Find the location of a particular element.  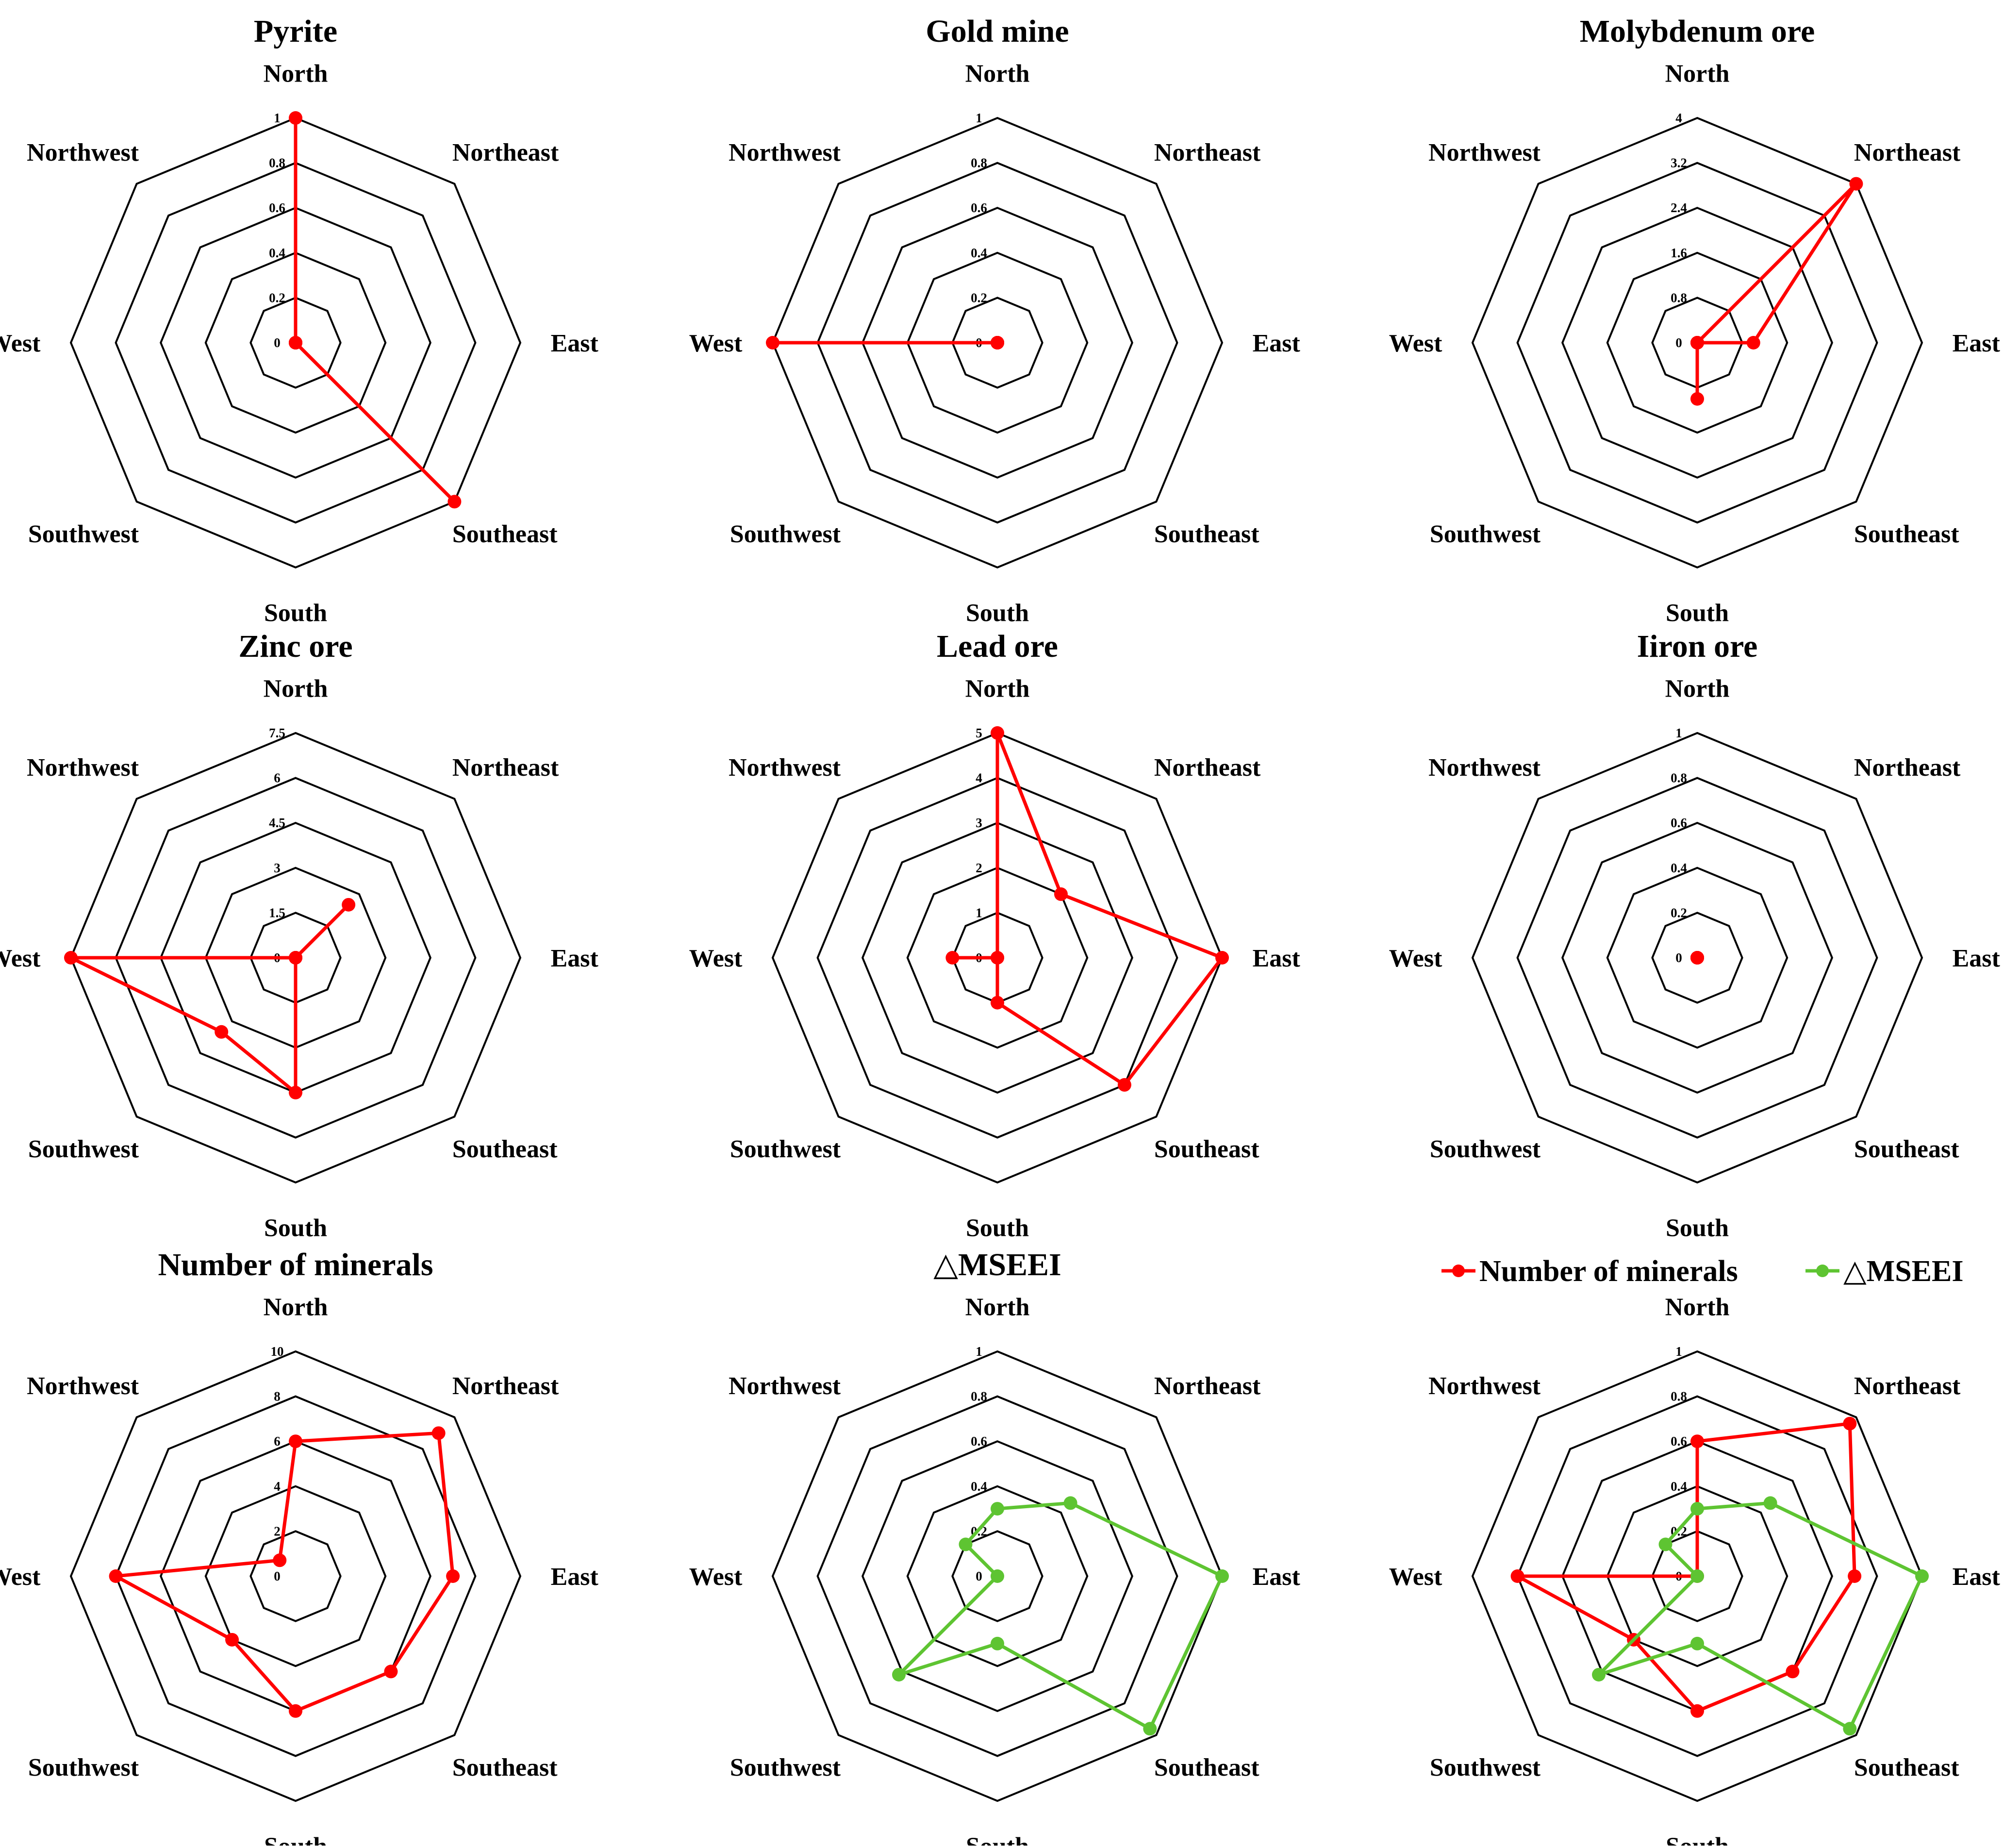

series-iiron-ore is located at coordinates (1697, 958).